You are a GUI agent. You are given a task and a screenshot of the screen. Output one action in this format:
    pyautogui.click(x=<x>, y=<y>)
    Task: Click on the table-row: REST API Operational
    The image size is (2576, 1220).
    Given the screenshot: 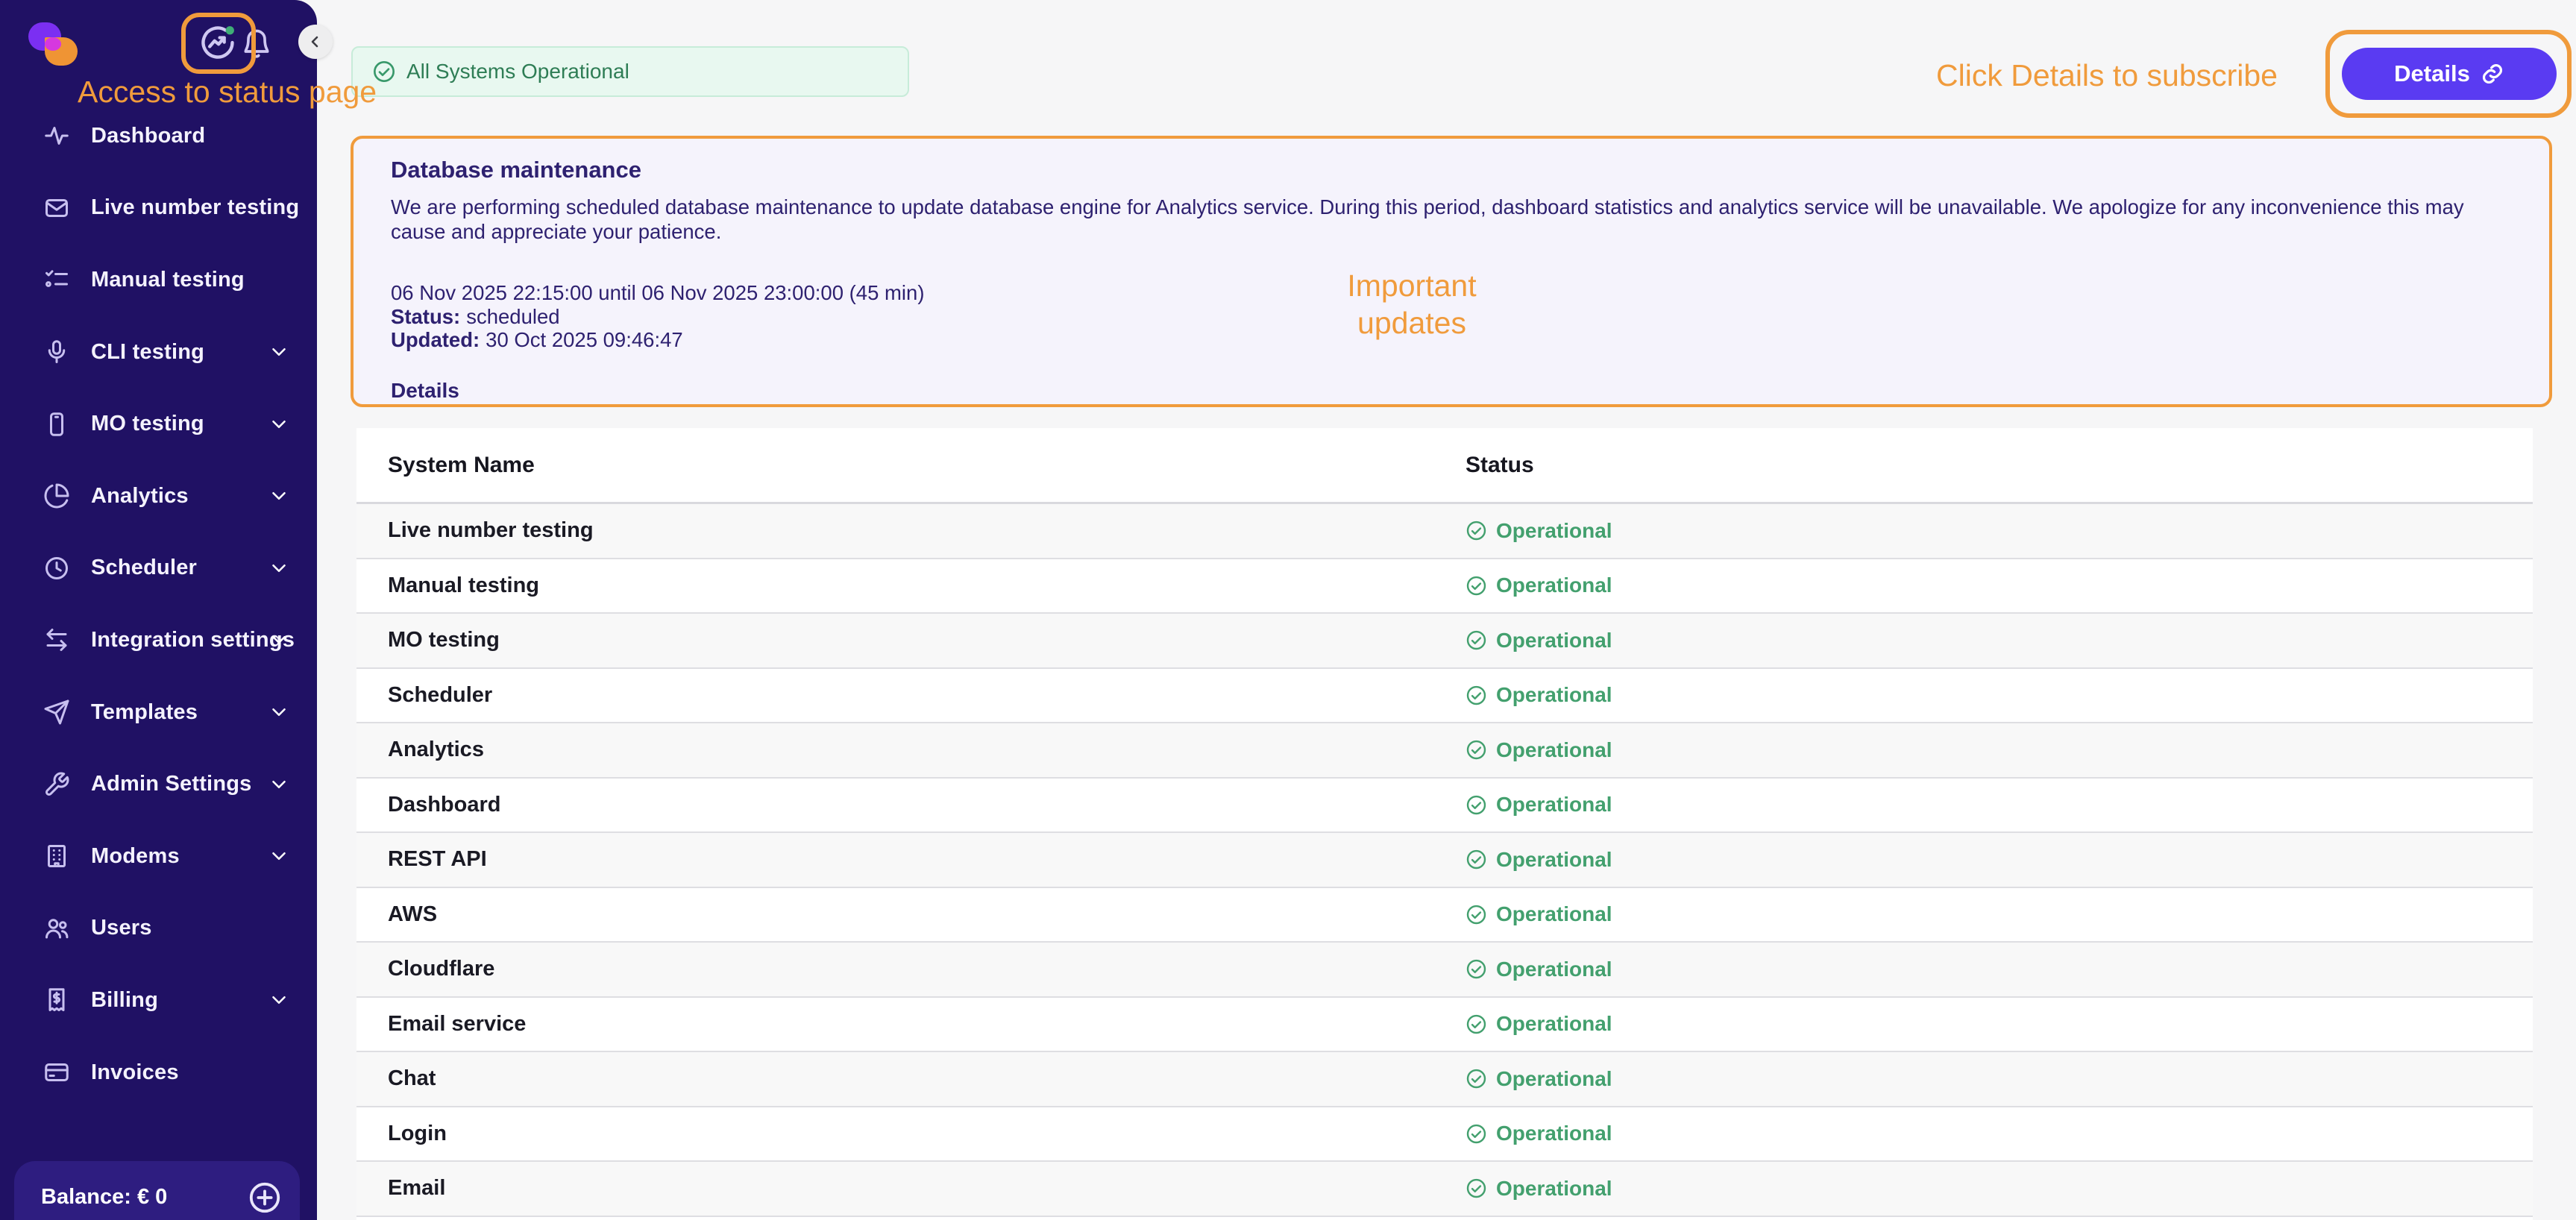 What is the action you would take?
    pyautogui.click(x=1445, y=860)
    